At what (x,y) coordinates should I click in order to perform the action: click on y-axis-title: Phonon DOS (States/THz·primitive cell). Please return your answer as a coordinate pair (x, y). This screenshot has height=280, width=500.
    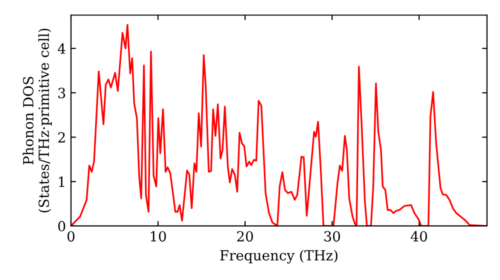
    Looking at the image, I should click on (37, 120).